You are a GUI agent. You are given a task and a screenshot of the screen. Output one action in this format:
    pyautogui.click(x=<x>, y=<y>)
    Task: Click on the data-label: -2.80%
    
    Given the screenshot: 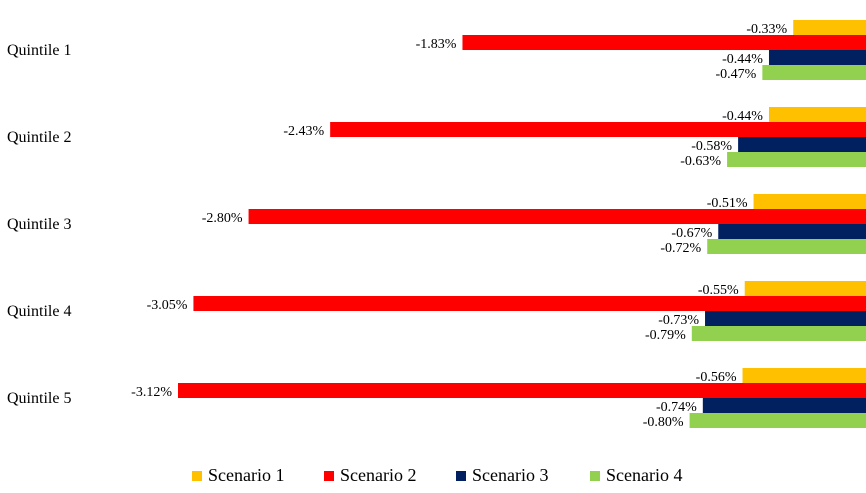 What is the action you would take?
    pyautogui.click(x=222, y=218)
    